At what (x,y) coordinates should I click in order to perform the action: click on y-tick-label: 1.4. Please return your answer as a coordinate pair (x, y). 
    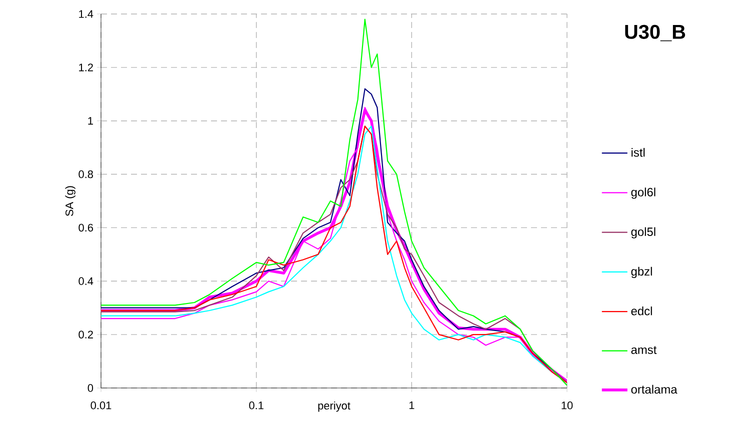
    Looking at the image, I should click on (86, 14).